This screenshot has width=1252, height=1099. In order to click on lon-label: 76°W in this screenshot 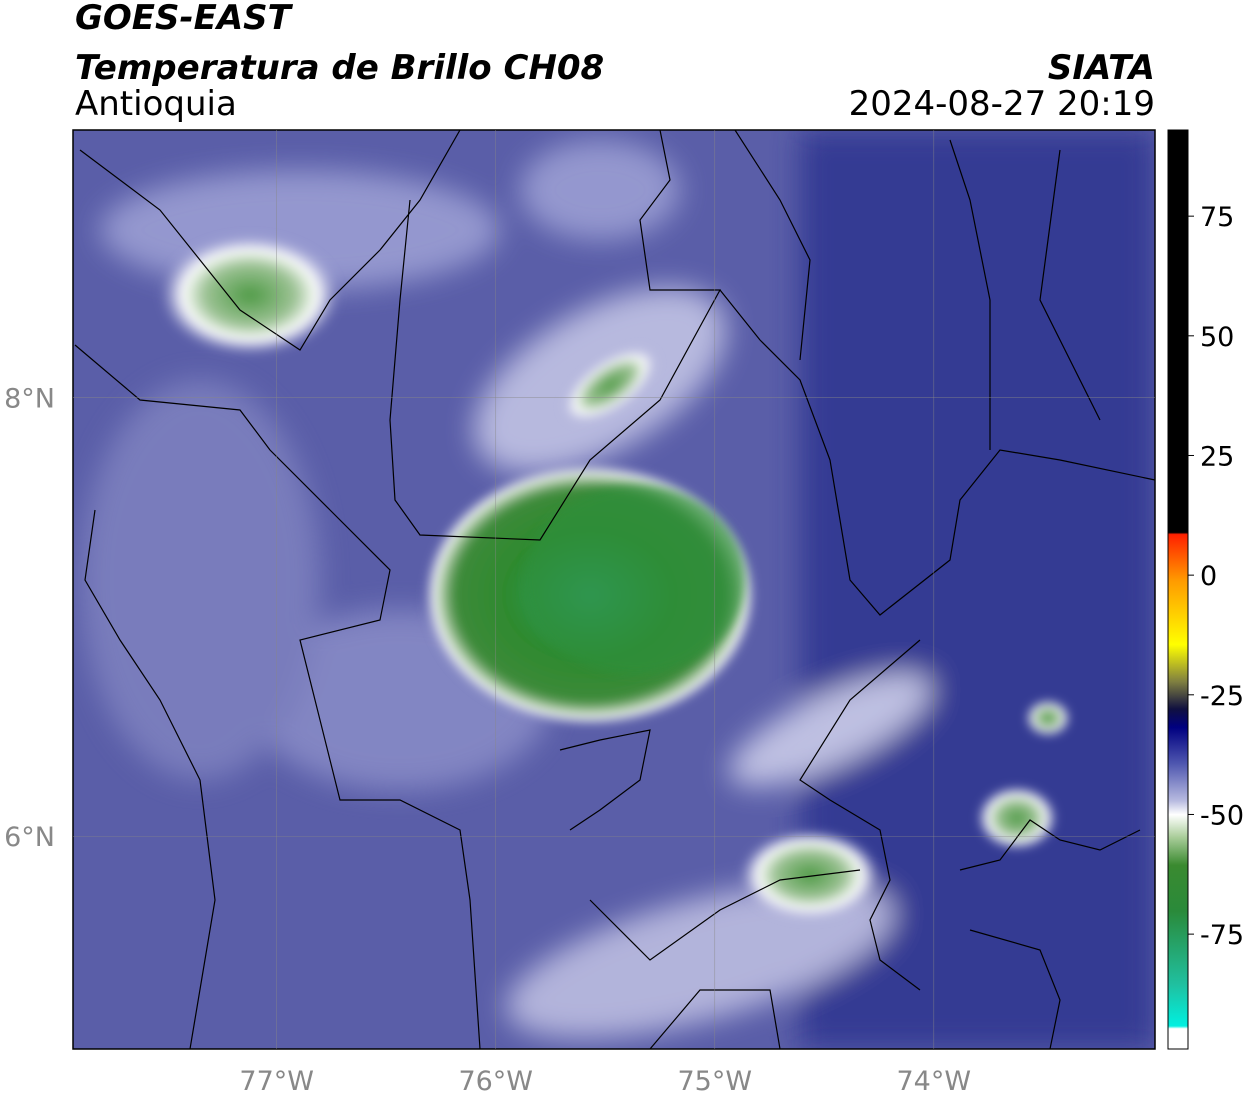, I will do `click(495, 1081)`.